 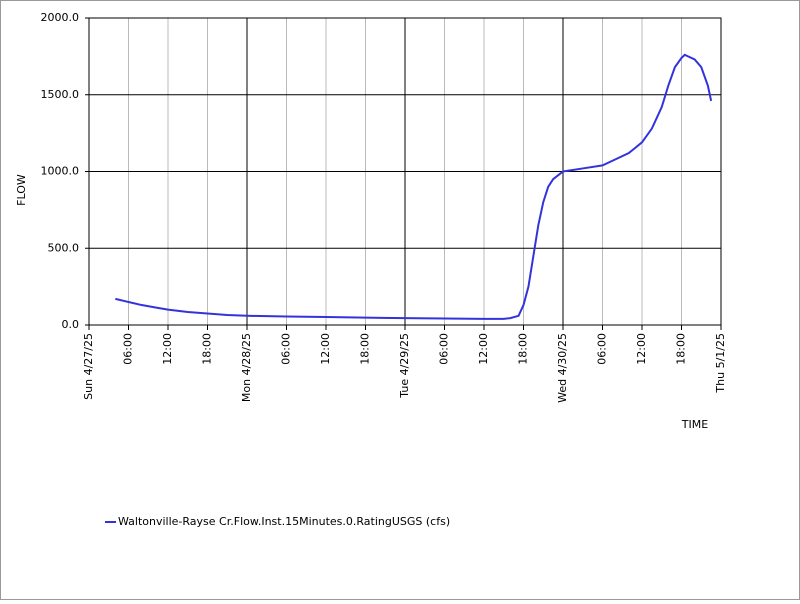 What do you see at coordinates (60, 171) in the screenshot?
I see `y-tick-label: 1000.0` at bounding box center [60, 171].